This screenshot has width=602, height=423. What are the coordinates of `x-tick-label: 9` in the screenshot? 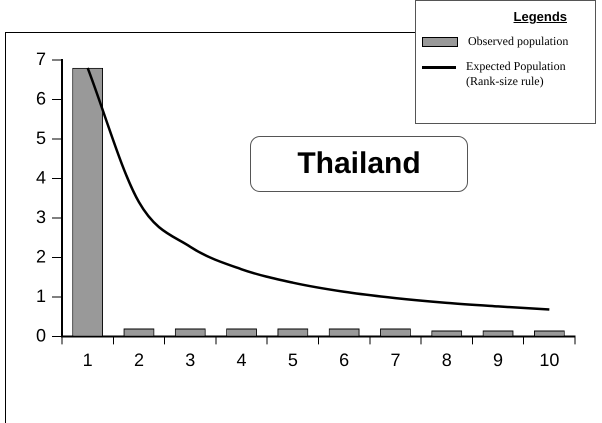 It's located at (498, 360).